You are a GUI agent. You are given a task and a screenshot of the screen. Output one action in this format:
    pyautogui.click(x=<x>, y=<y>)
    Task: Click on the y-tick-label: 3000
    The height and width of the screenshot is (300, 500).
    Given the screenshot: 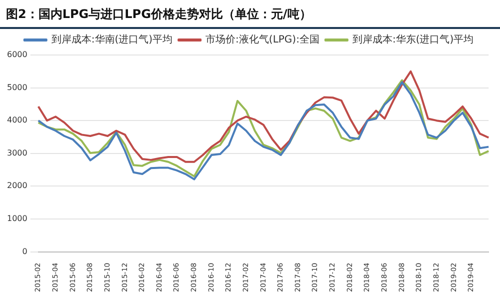 What is the action you would take?
    pyautogui.click(x=17, y=153)
    